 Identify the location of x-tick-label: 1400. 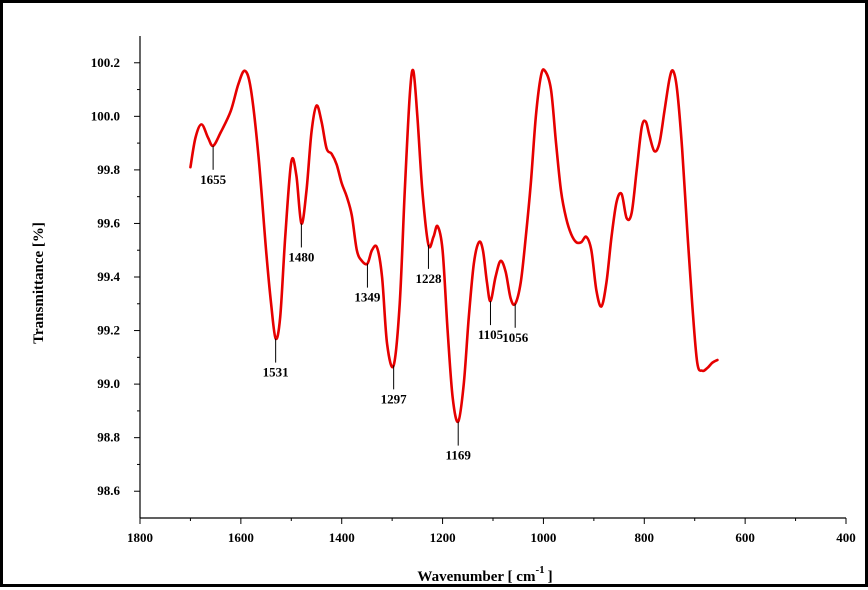
(342, 537).